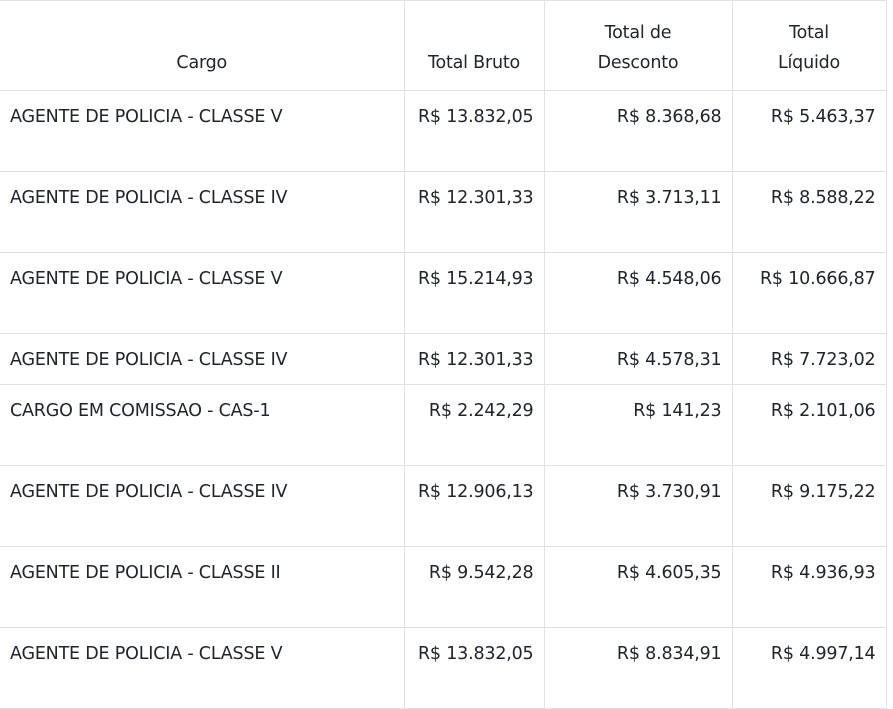 The image size is (893, 709). I want to click on header-total-liquido: Total Líquido, so click(809, 45).